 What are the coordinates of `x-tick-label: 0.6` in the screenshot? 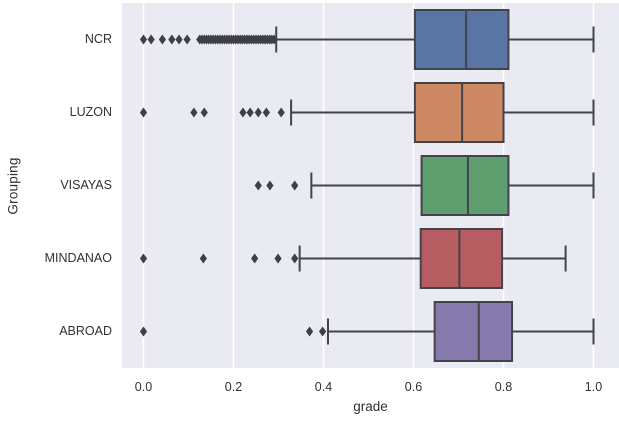 It's located at (413, 387).